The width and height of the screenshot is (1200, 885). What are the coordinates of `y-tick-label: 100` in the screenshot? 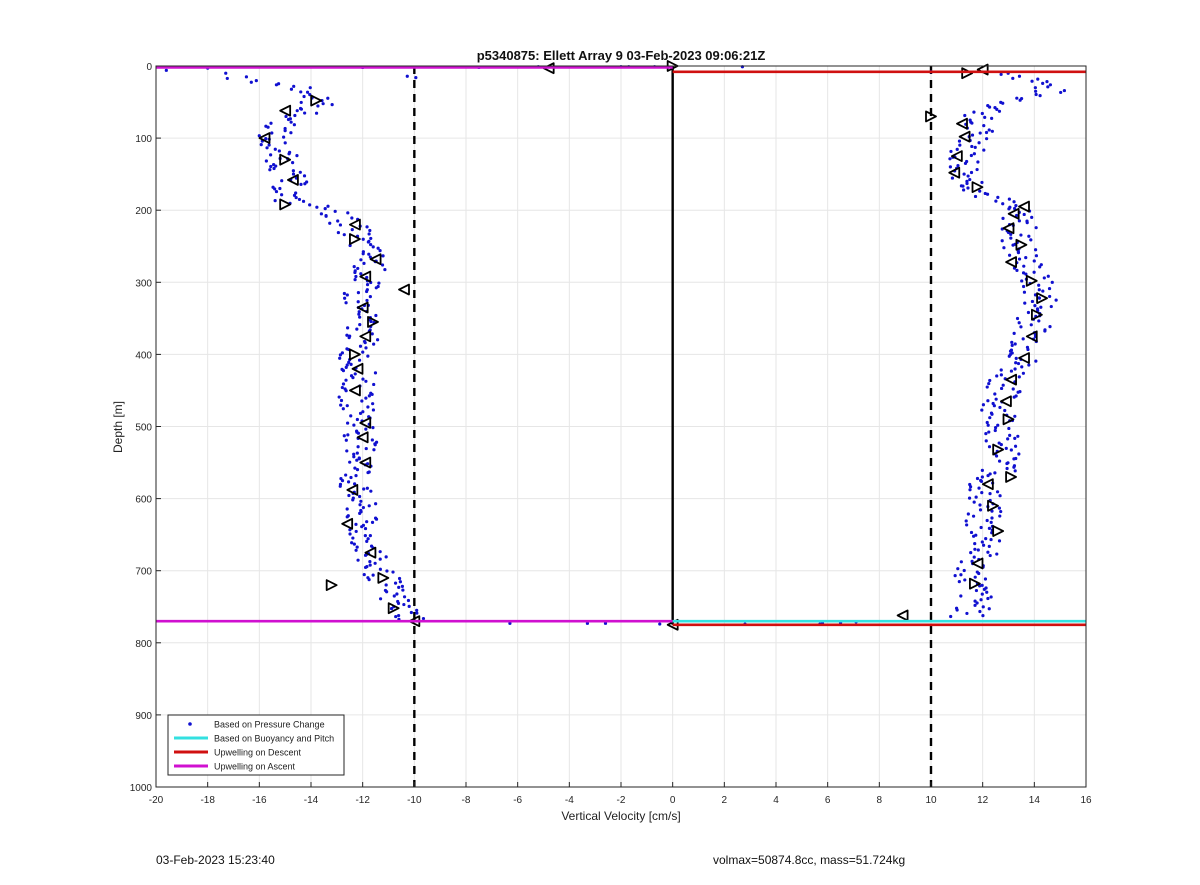 It's located at (143, 139).